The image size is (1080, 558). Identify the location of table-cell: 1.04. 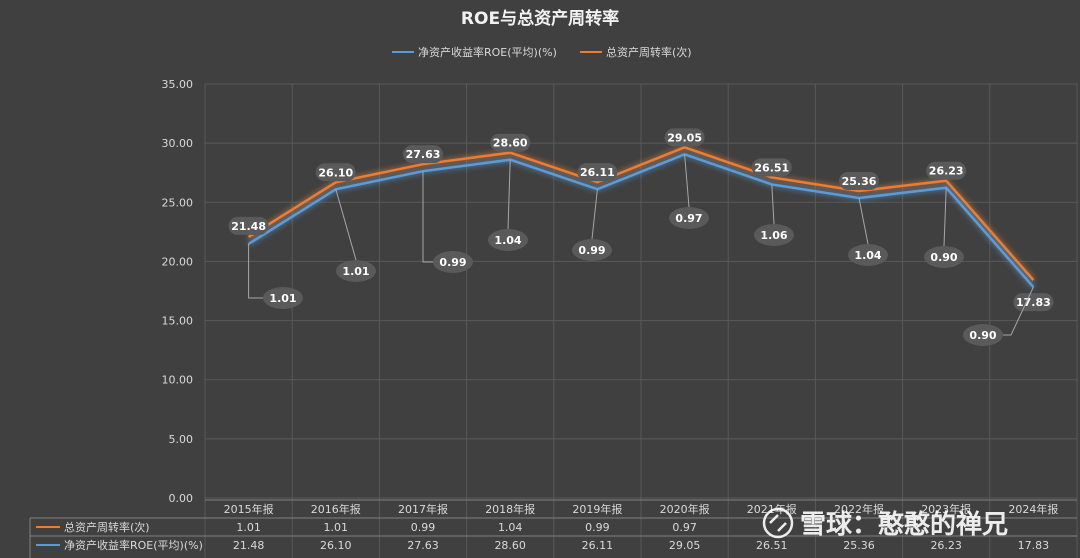
(510, 527).